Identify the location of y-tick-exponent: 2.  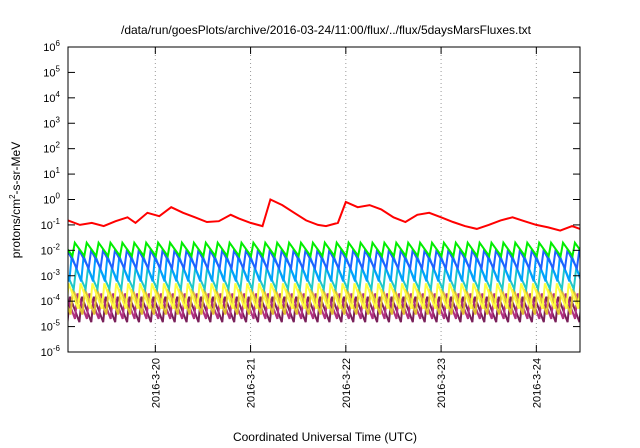
(58, 145).